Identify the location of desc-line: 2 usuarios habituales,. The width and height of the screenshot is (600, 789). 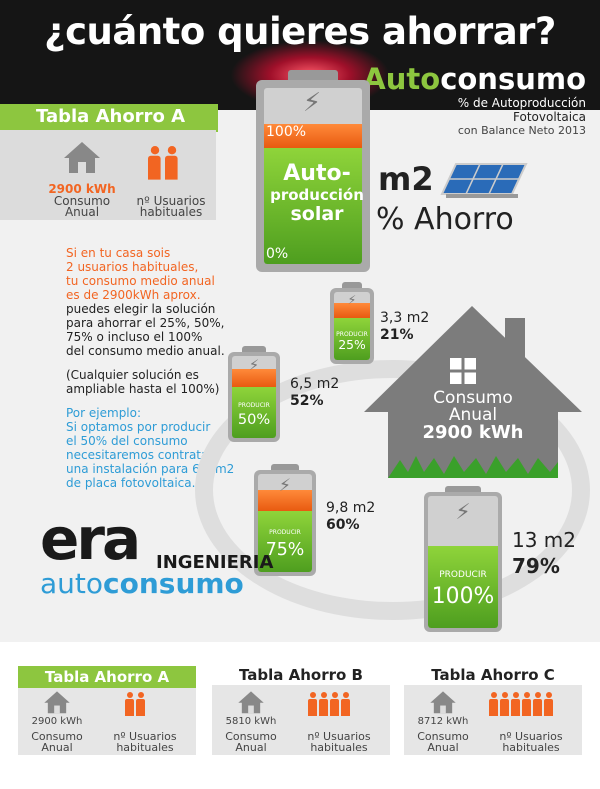
(132, 267).